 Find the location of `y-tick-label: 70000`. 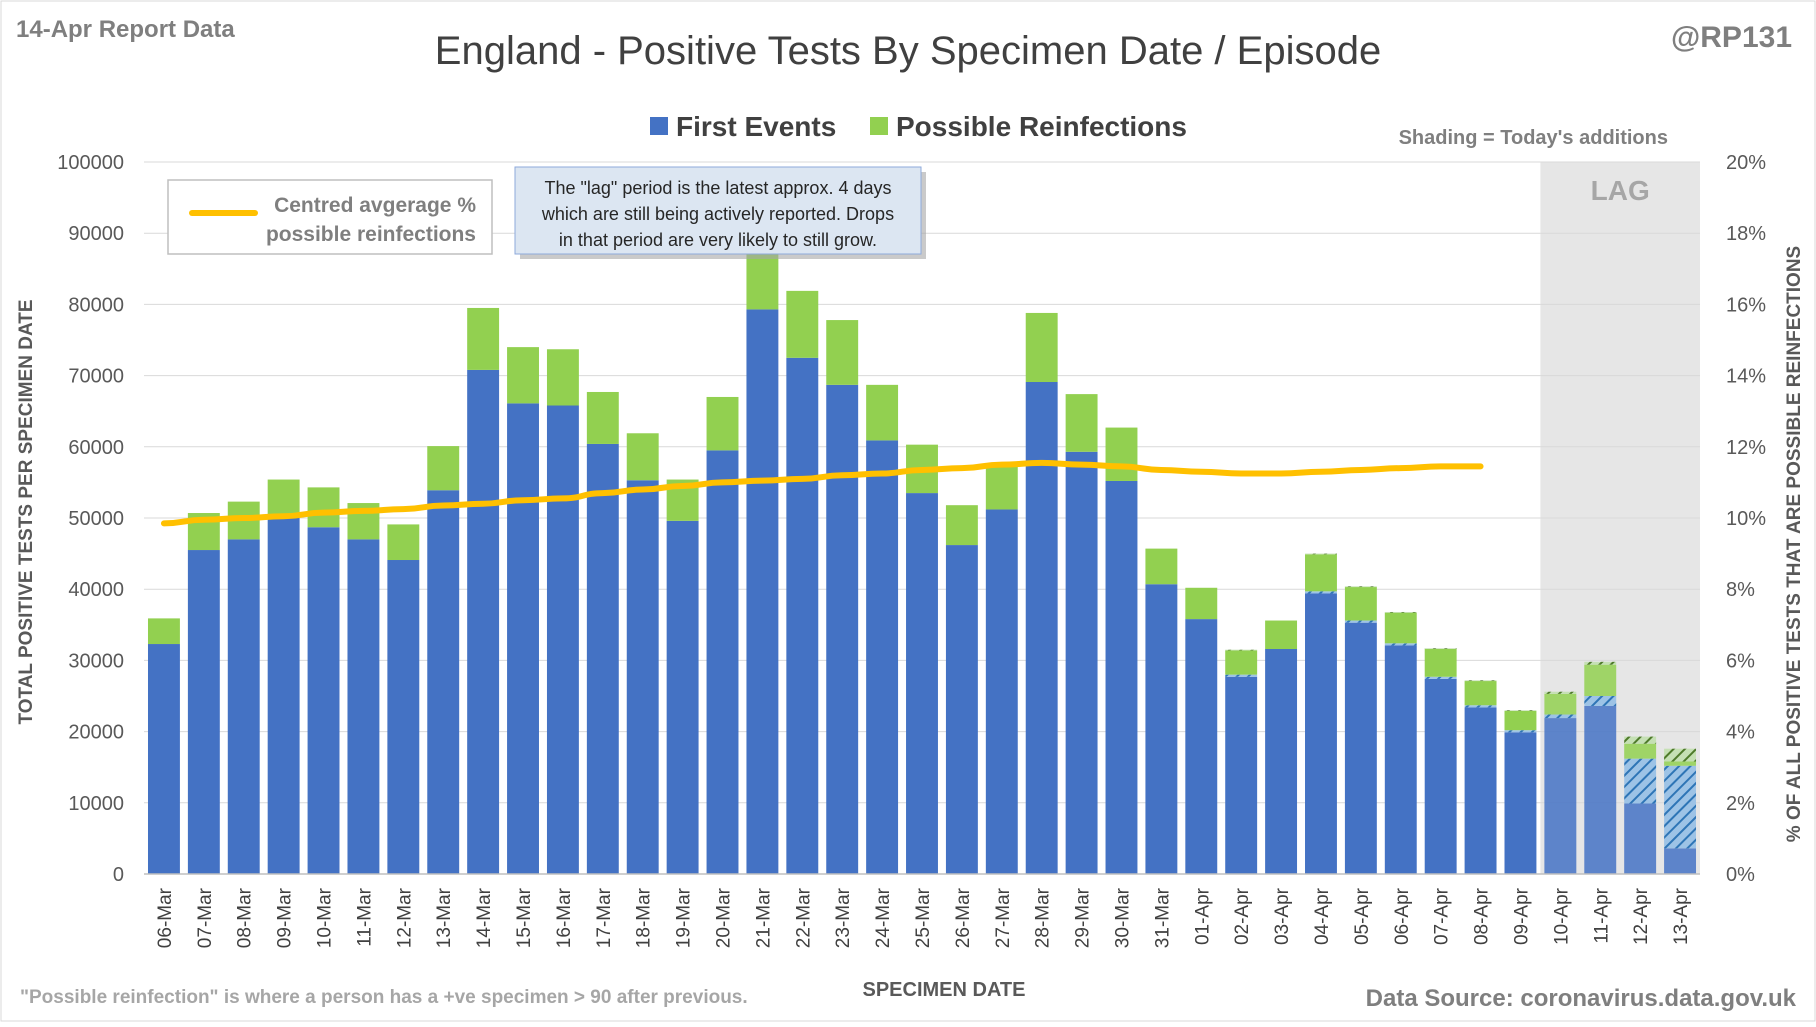

y-tick-label: 70000 is located at coordinates (96, 377).